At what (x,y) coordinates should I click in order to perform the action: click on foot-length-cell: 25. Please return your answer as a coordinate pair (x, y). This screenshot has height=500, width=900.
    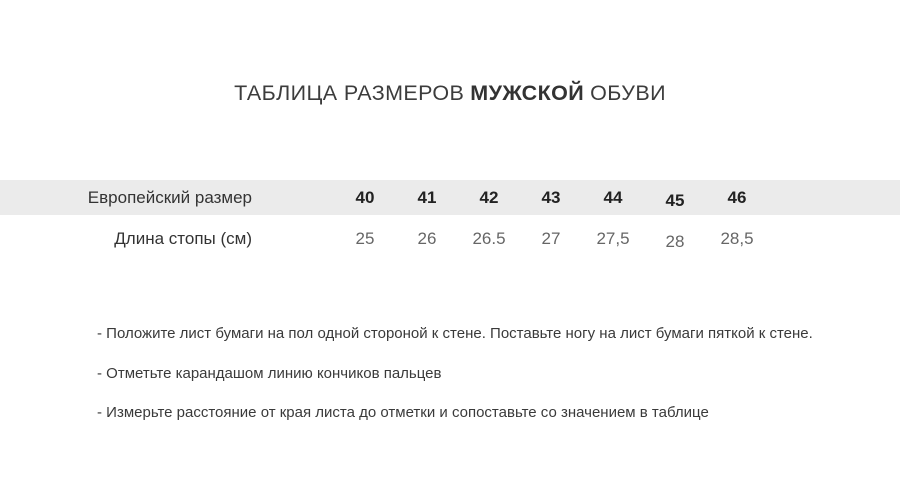
    Looking at the image, I should click on (365, 238).